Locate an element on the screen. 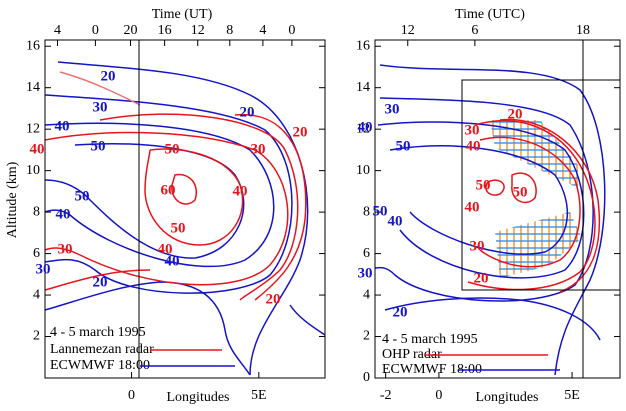 The height and width of the screenshot is (411, 626). legend-label: Lannemezan radar is located at coordinates (102, 349).